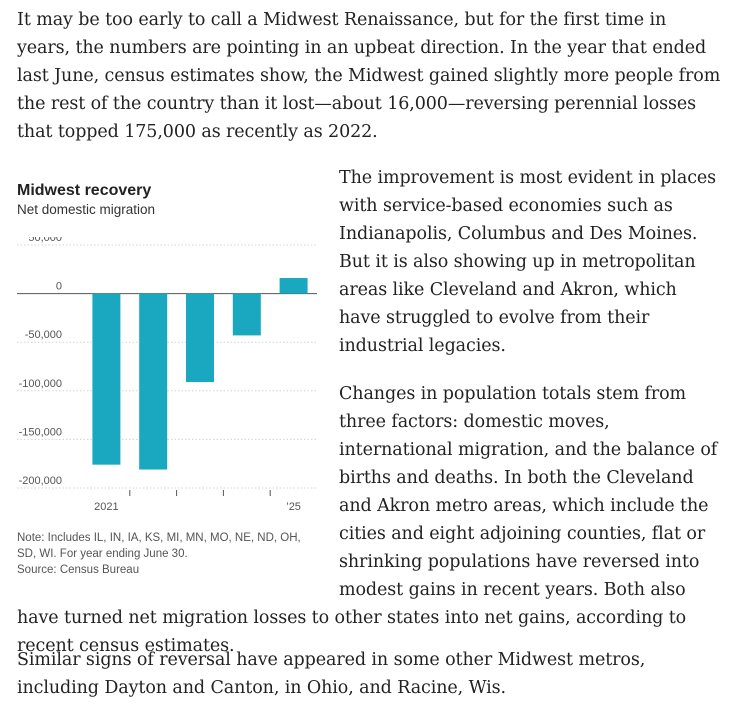  Describe the element at coordinates (40, 481) in the screenshot. I see `y-tick-label: -200,000` at that location.